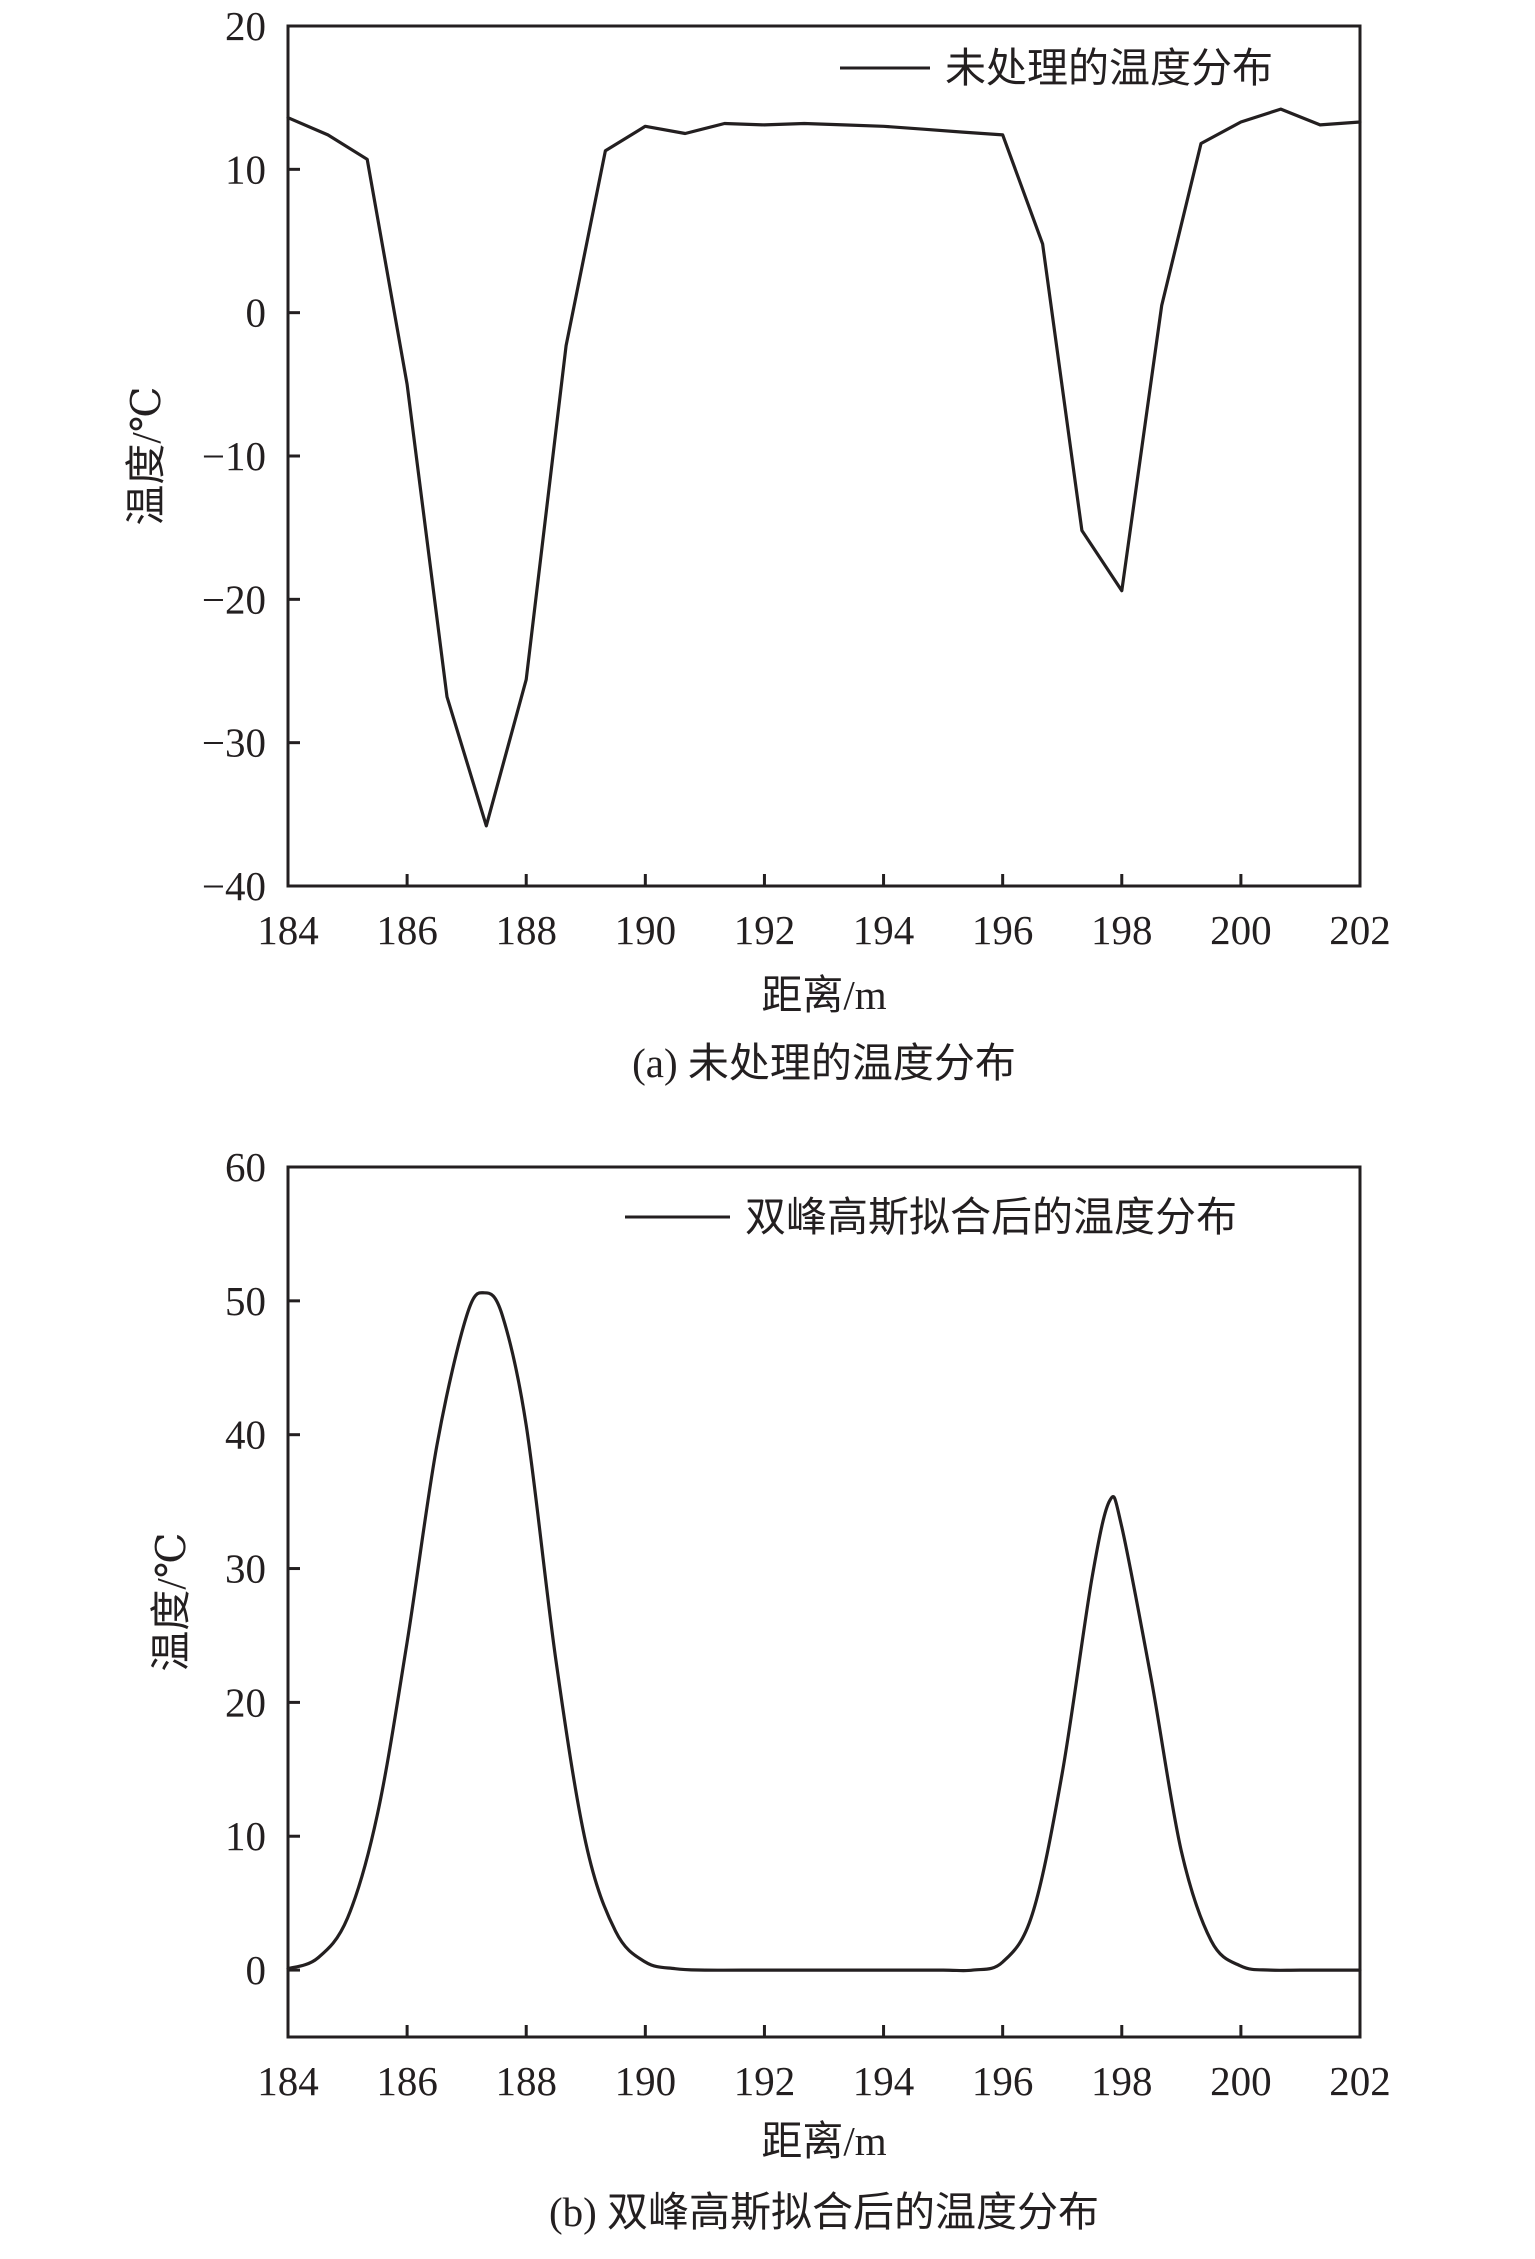 Image resolution: width=1535 pixels, height=2259 pixels. What do you see at coordinates (646, 2081) in the screenshot?
I see `x-tick-label-b: 190` at bounding box center [646, 2081].